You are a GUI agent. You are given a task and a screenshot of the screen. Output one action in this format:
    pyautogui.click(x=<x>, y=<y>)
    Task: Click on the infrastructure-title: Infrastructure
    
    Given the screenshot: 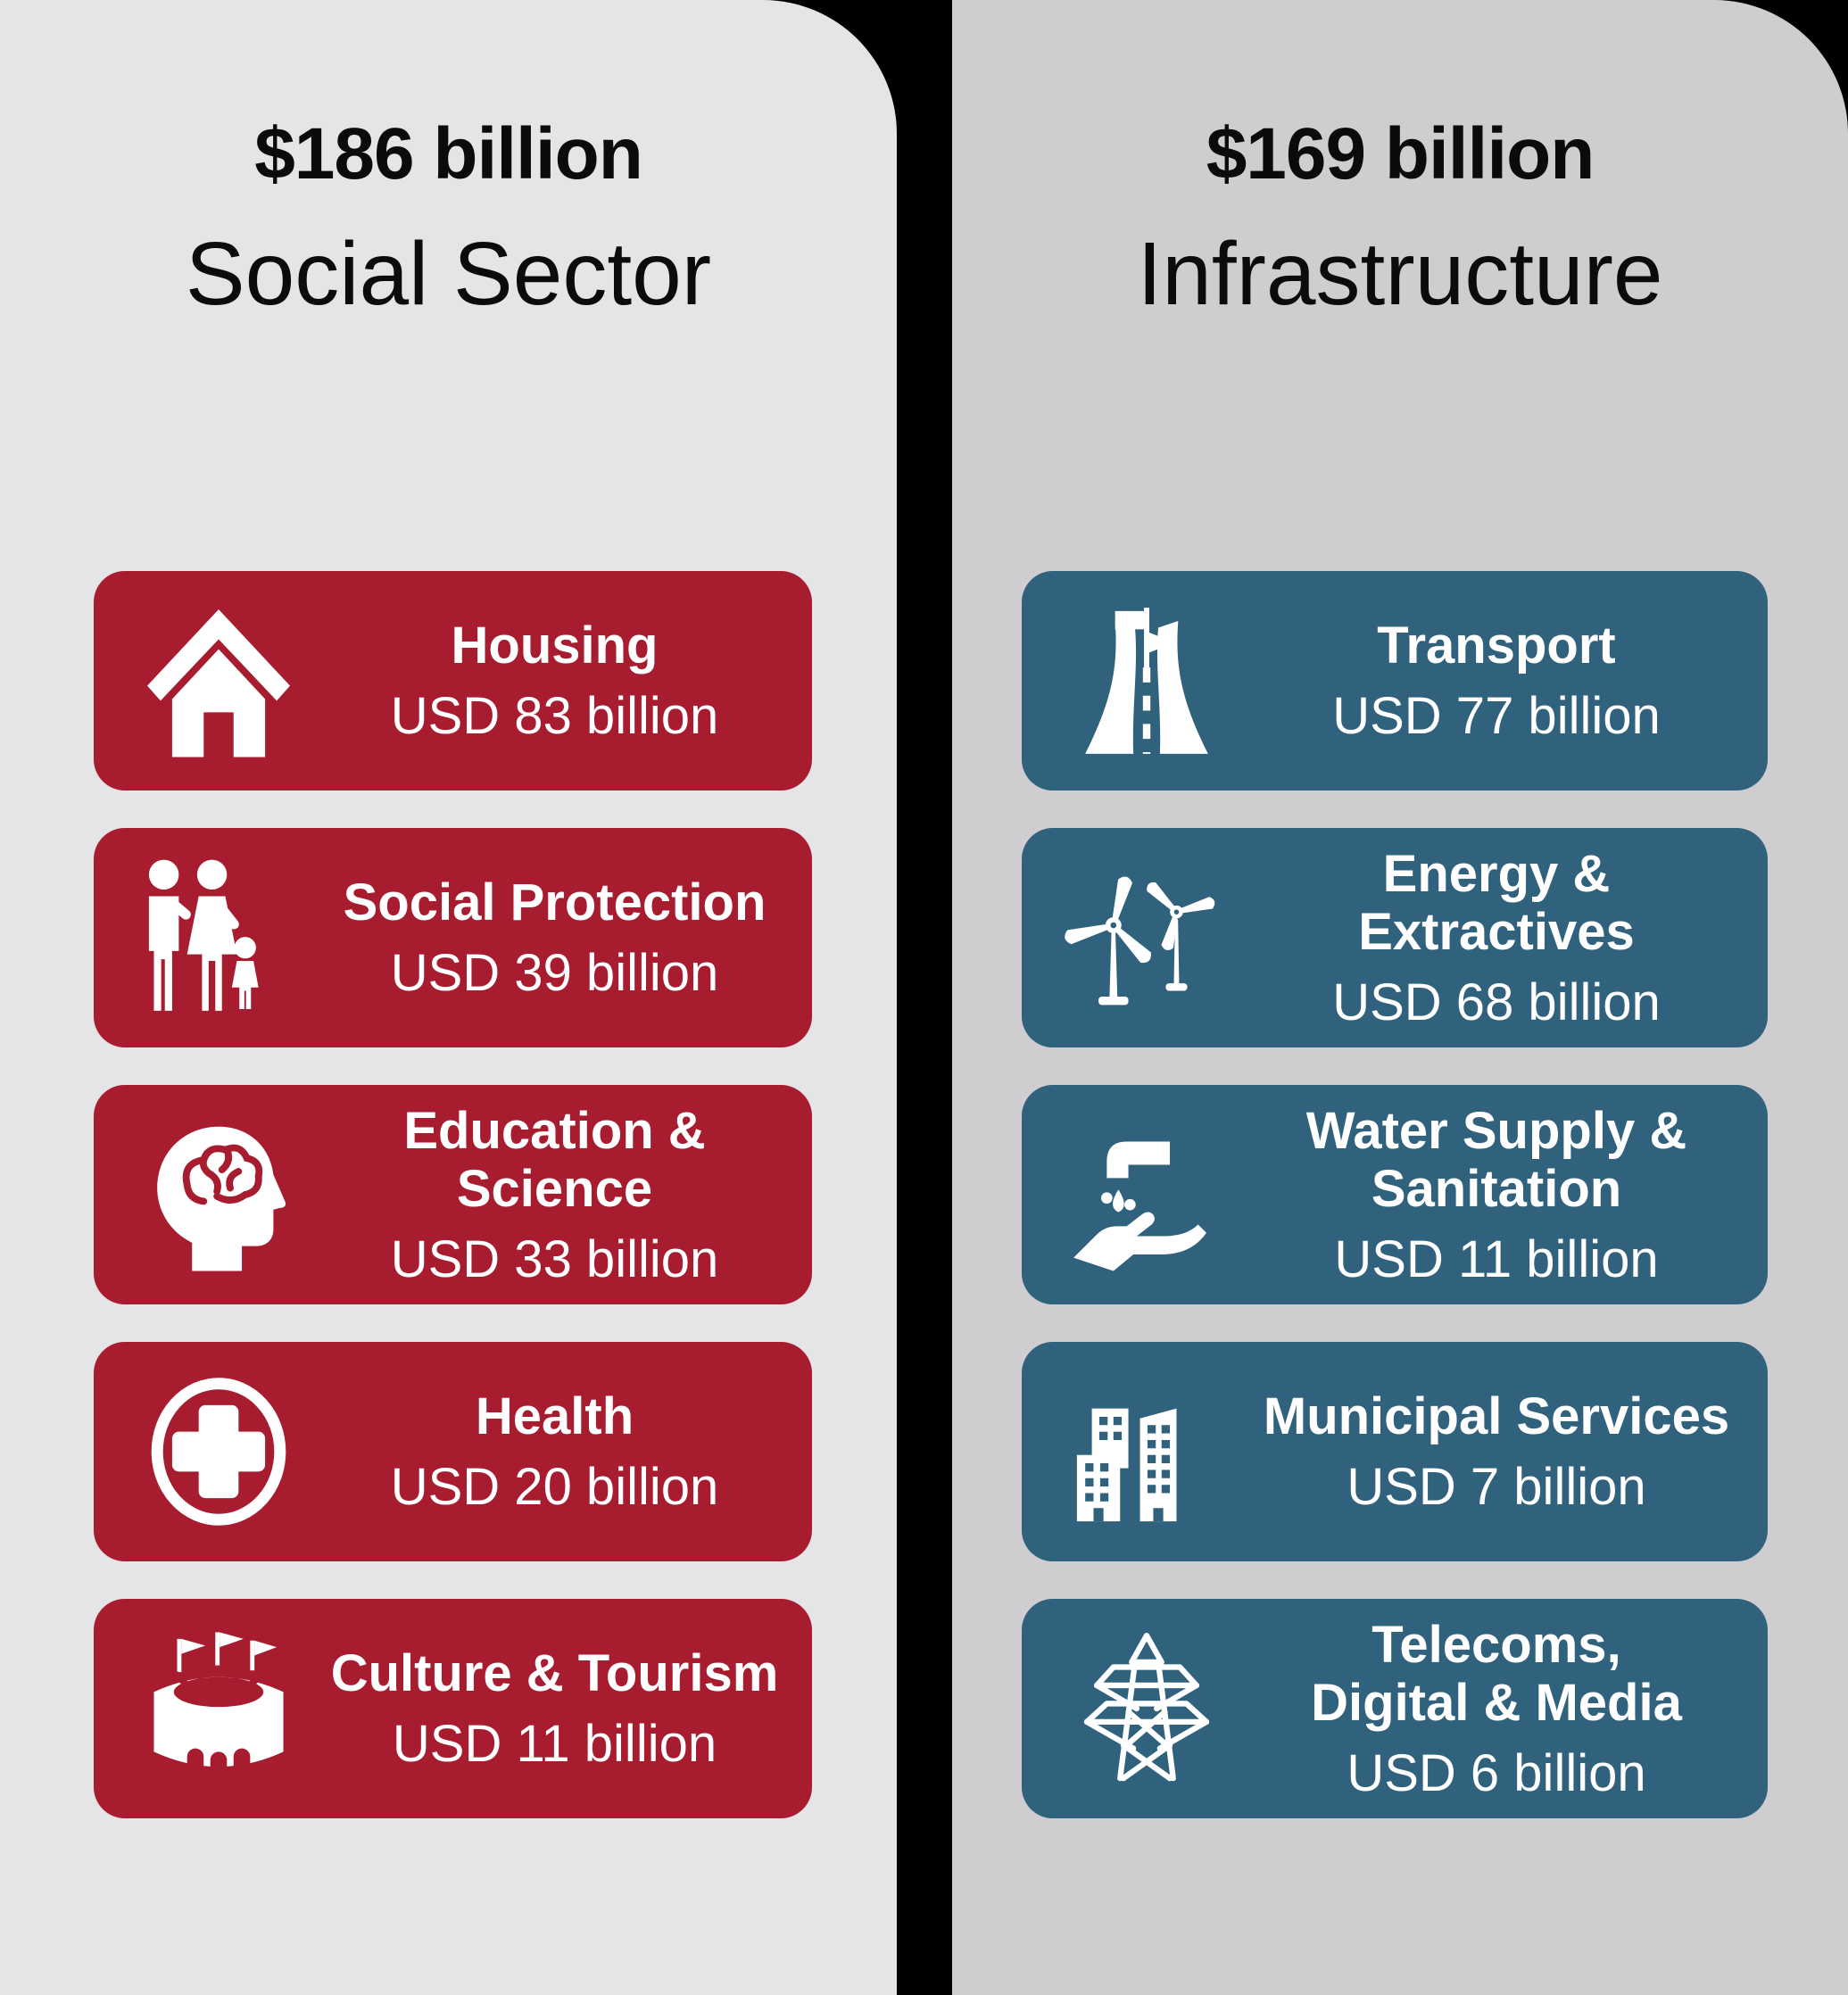 What is the action you would take?
    pyautogui.click(x=1400, y=274)
    